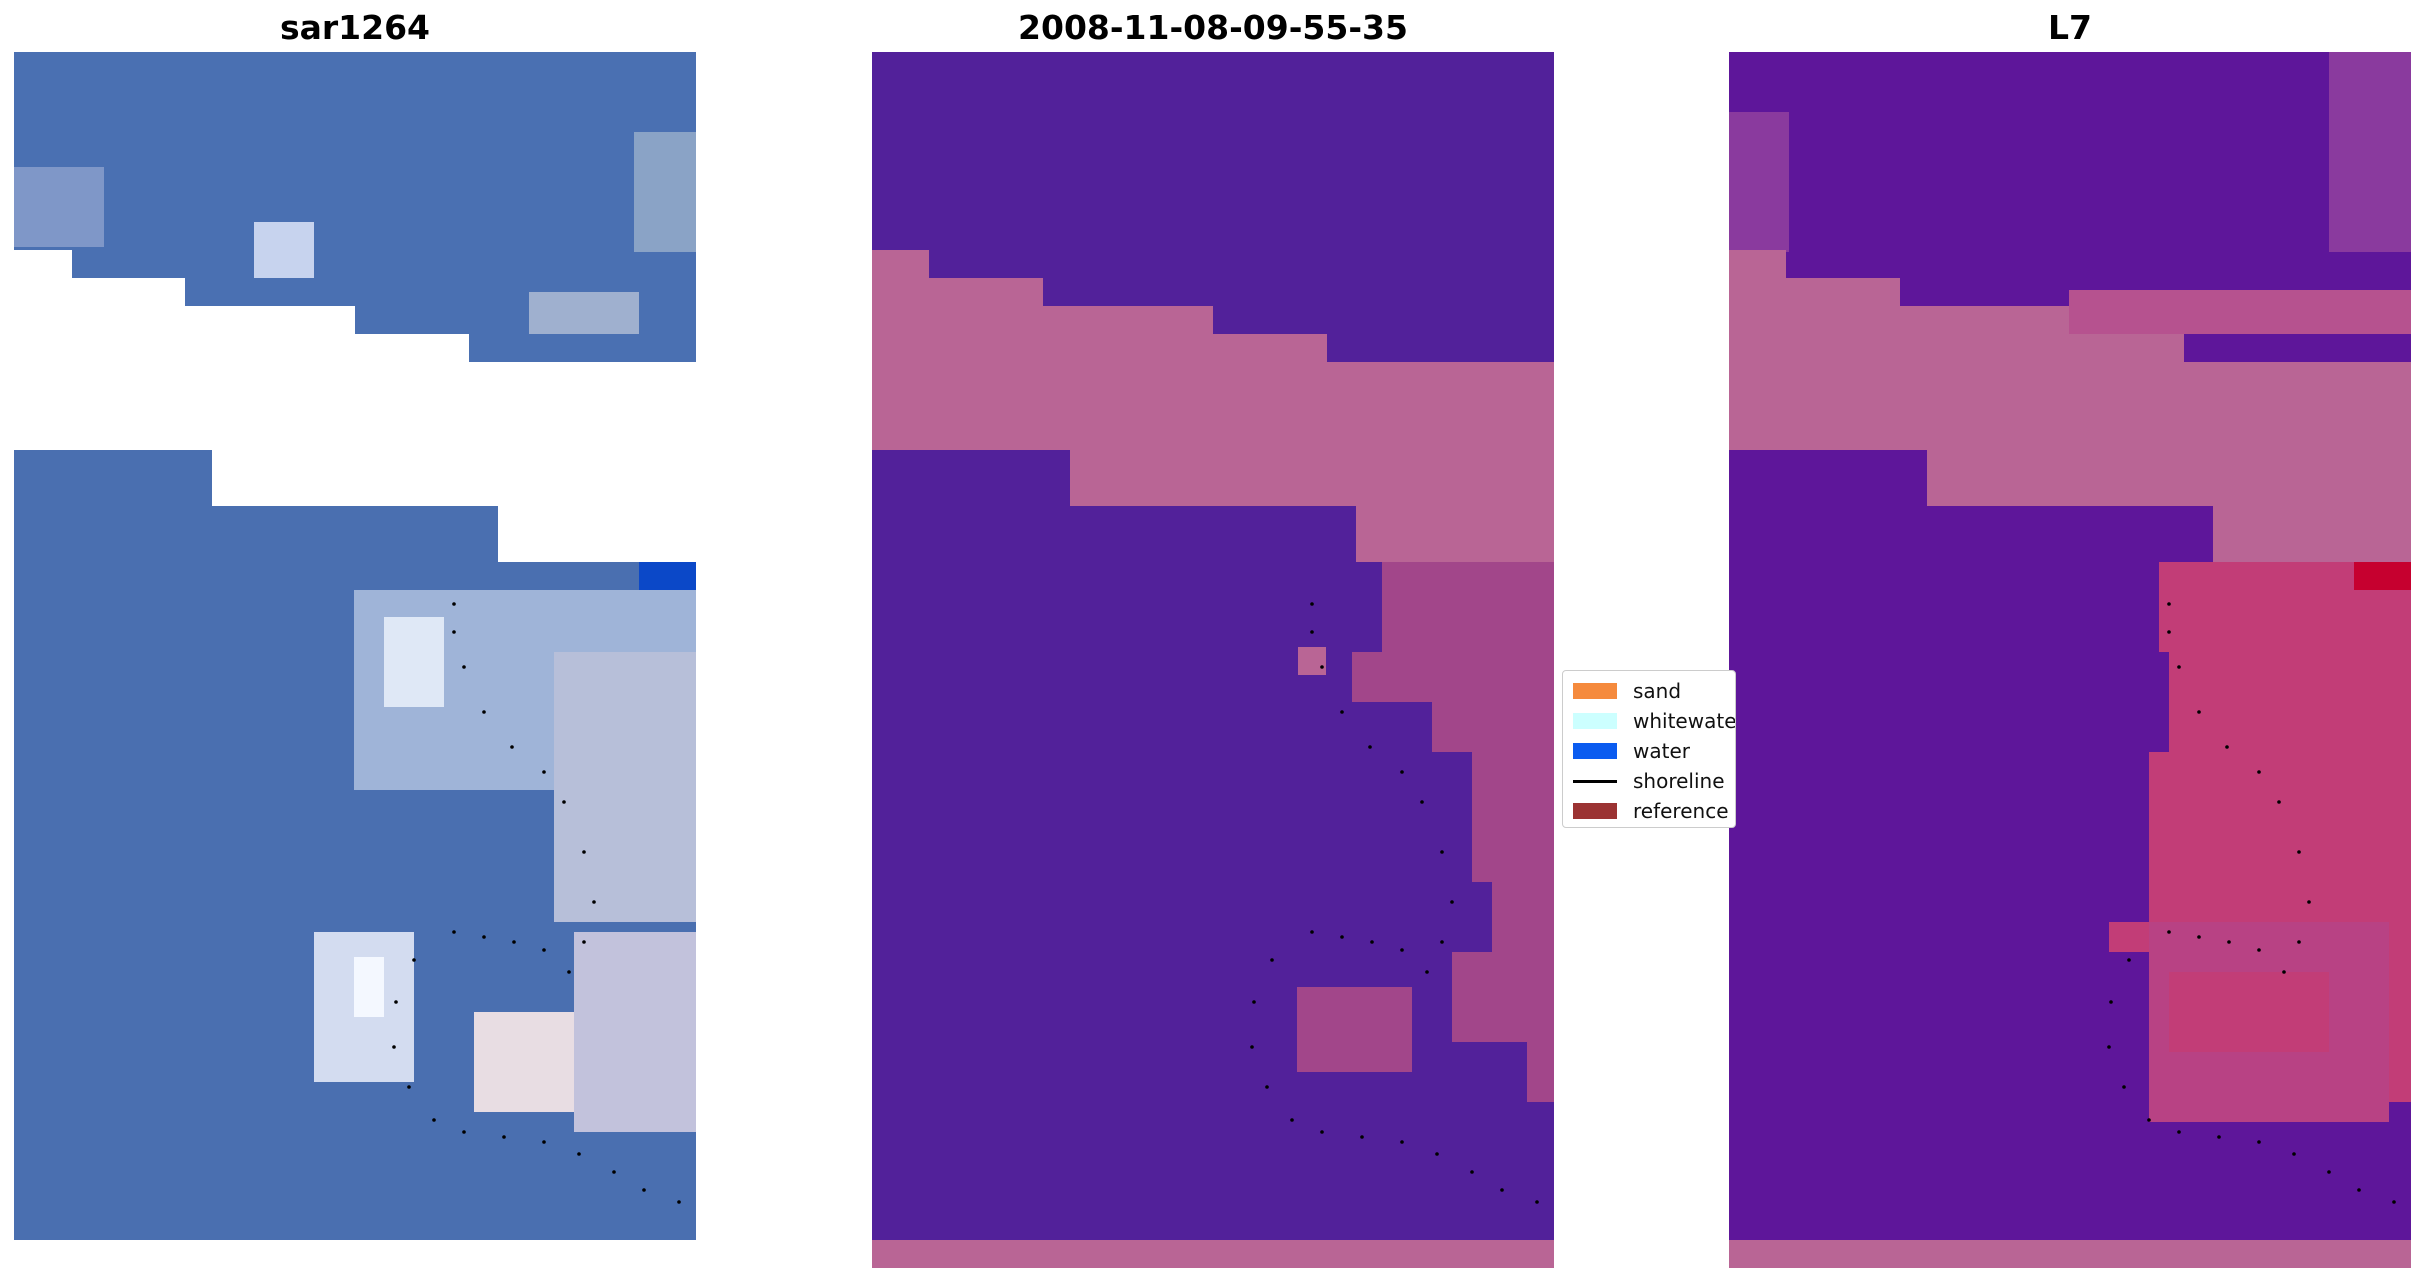  Describe the element at coordinates (1681, 811) in the screenshot. I see `legend-label: reference` at that location.